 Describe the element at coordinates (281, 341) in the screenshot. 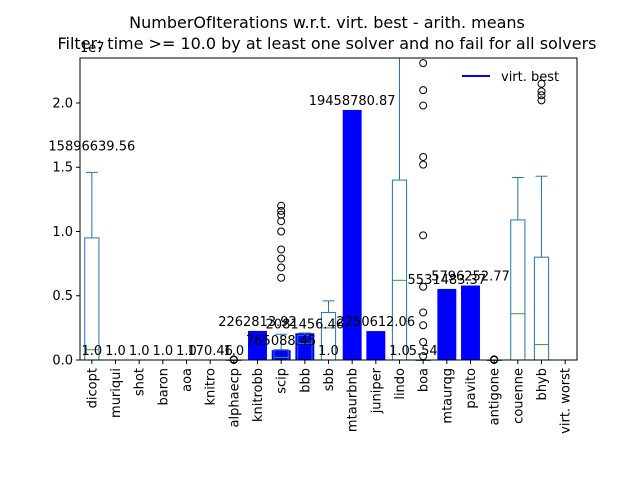

I see `data-label-scip-9: 765088.45` at that location.